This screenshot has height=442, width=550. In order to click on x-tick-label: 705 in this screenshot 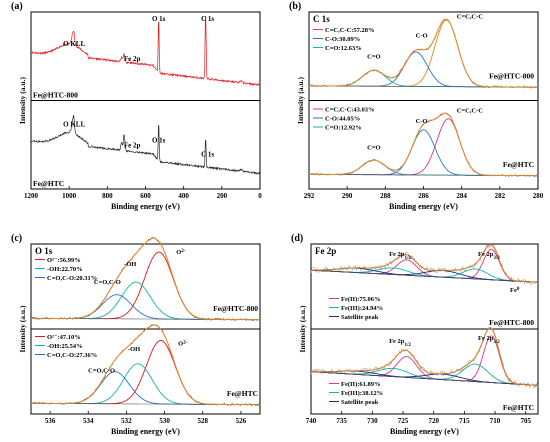, I will do `click(525, 421)`.